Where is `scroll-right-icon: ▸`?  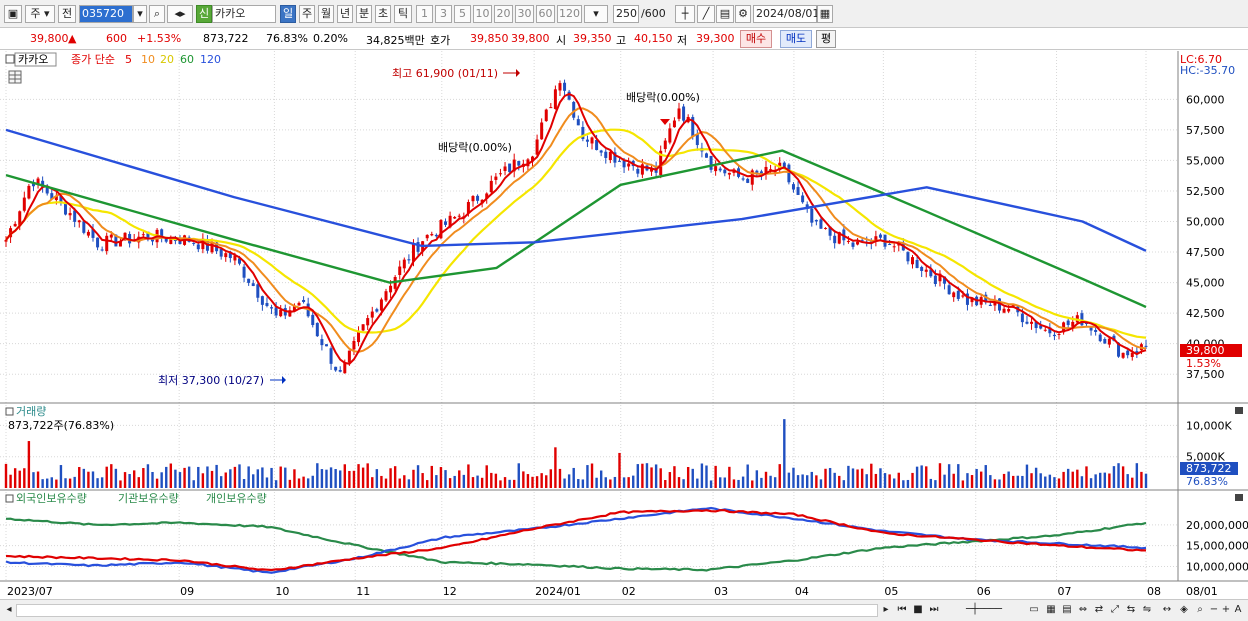 scroll-right-icon: ▸ is located at coordinates (886, 609).